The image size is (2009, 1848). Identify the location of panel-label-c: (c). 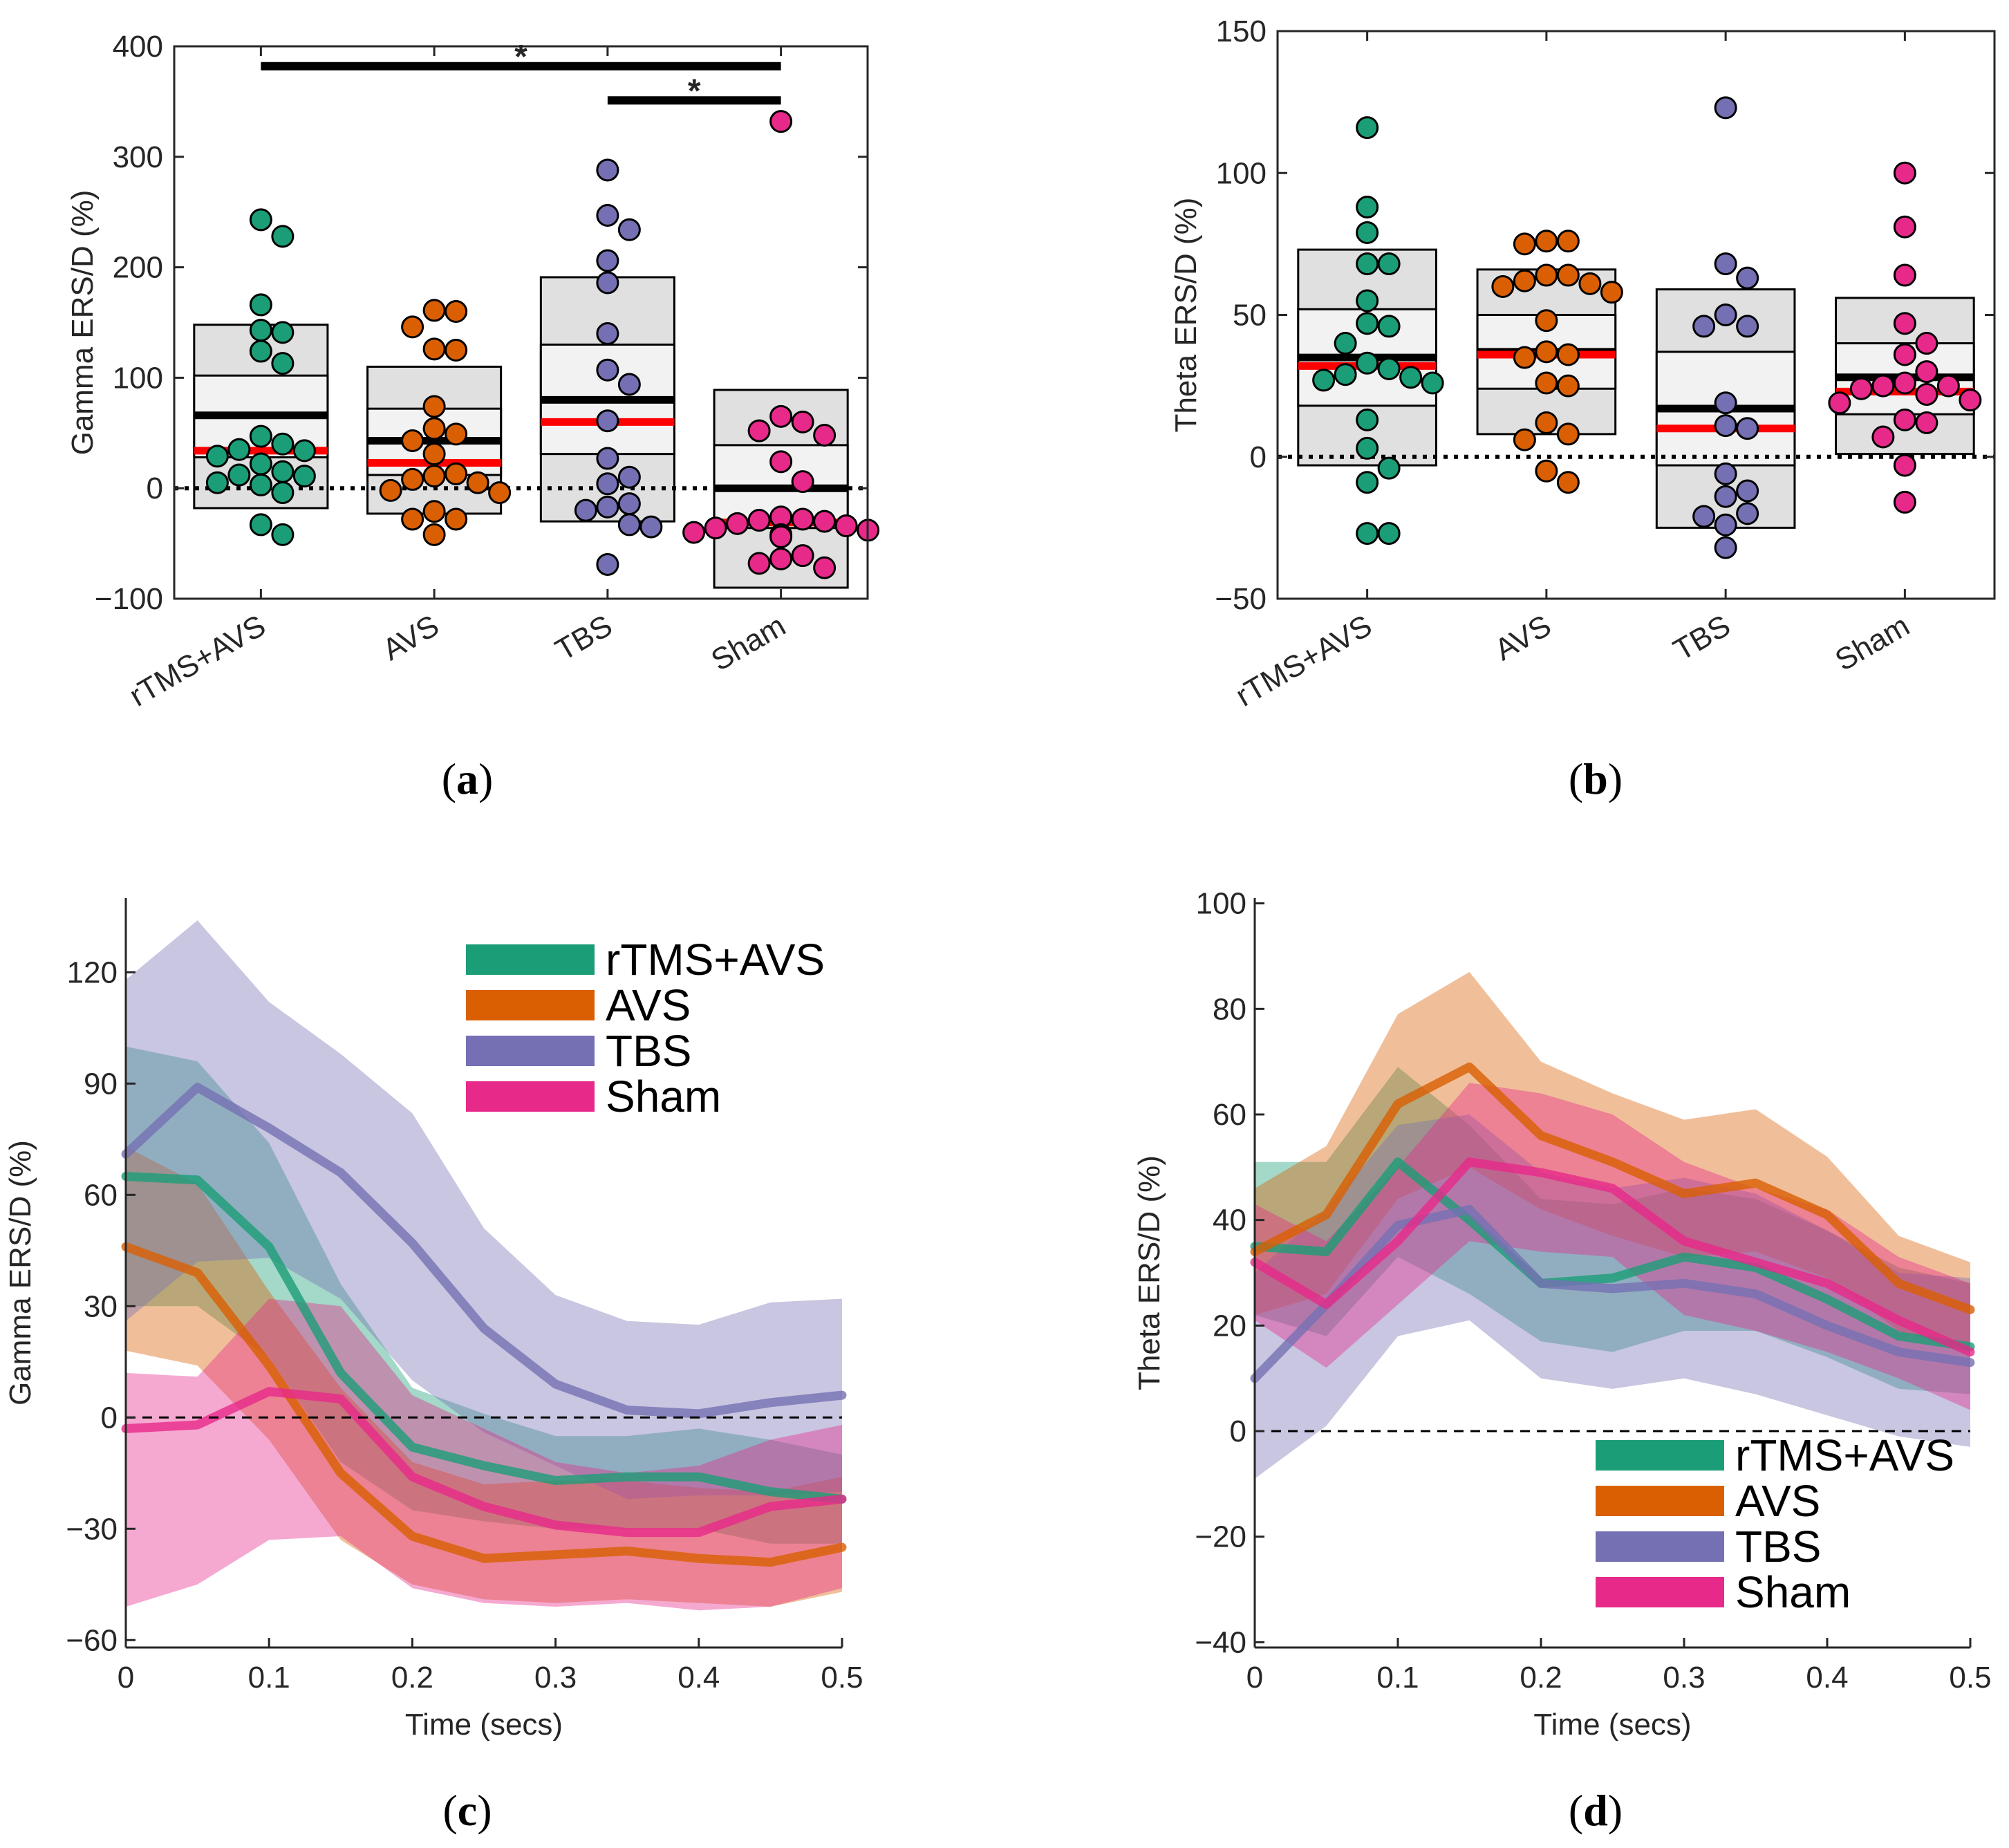
(467, 1810).